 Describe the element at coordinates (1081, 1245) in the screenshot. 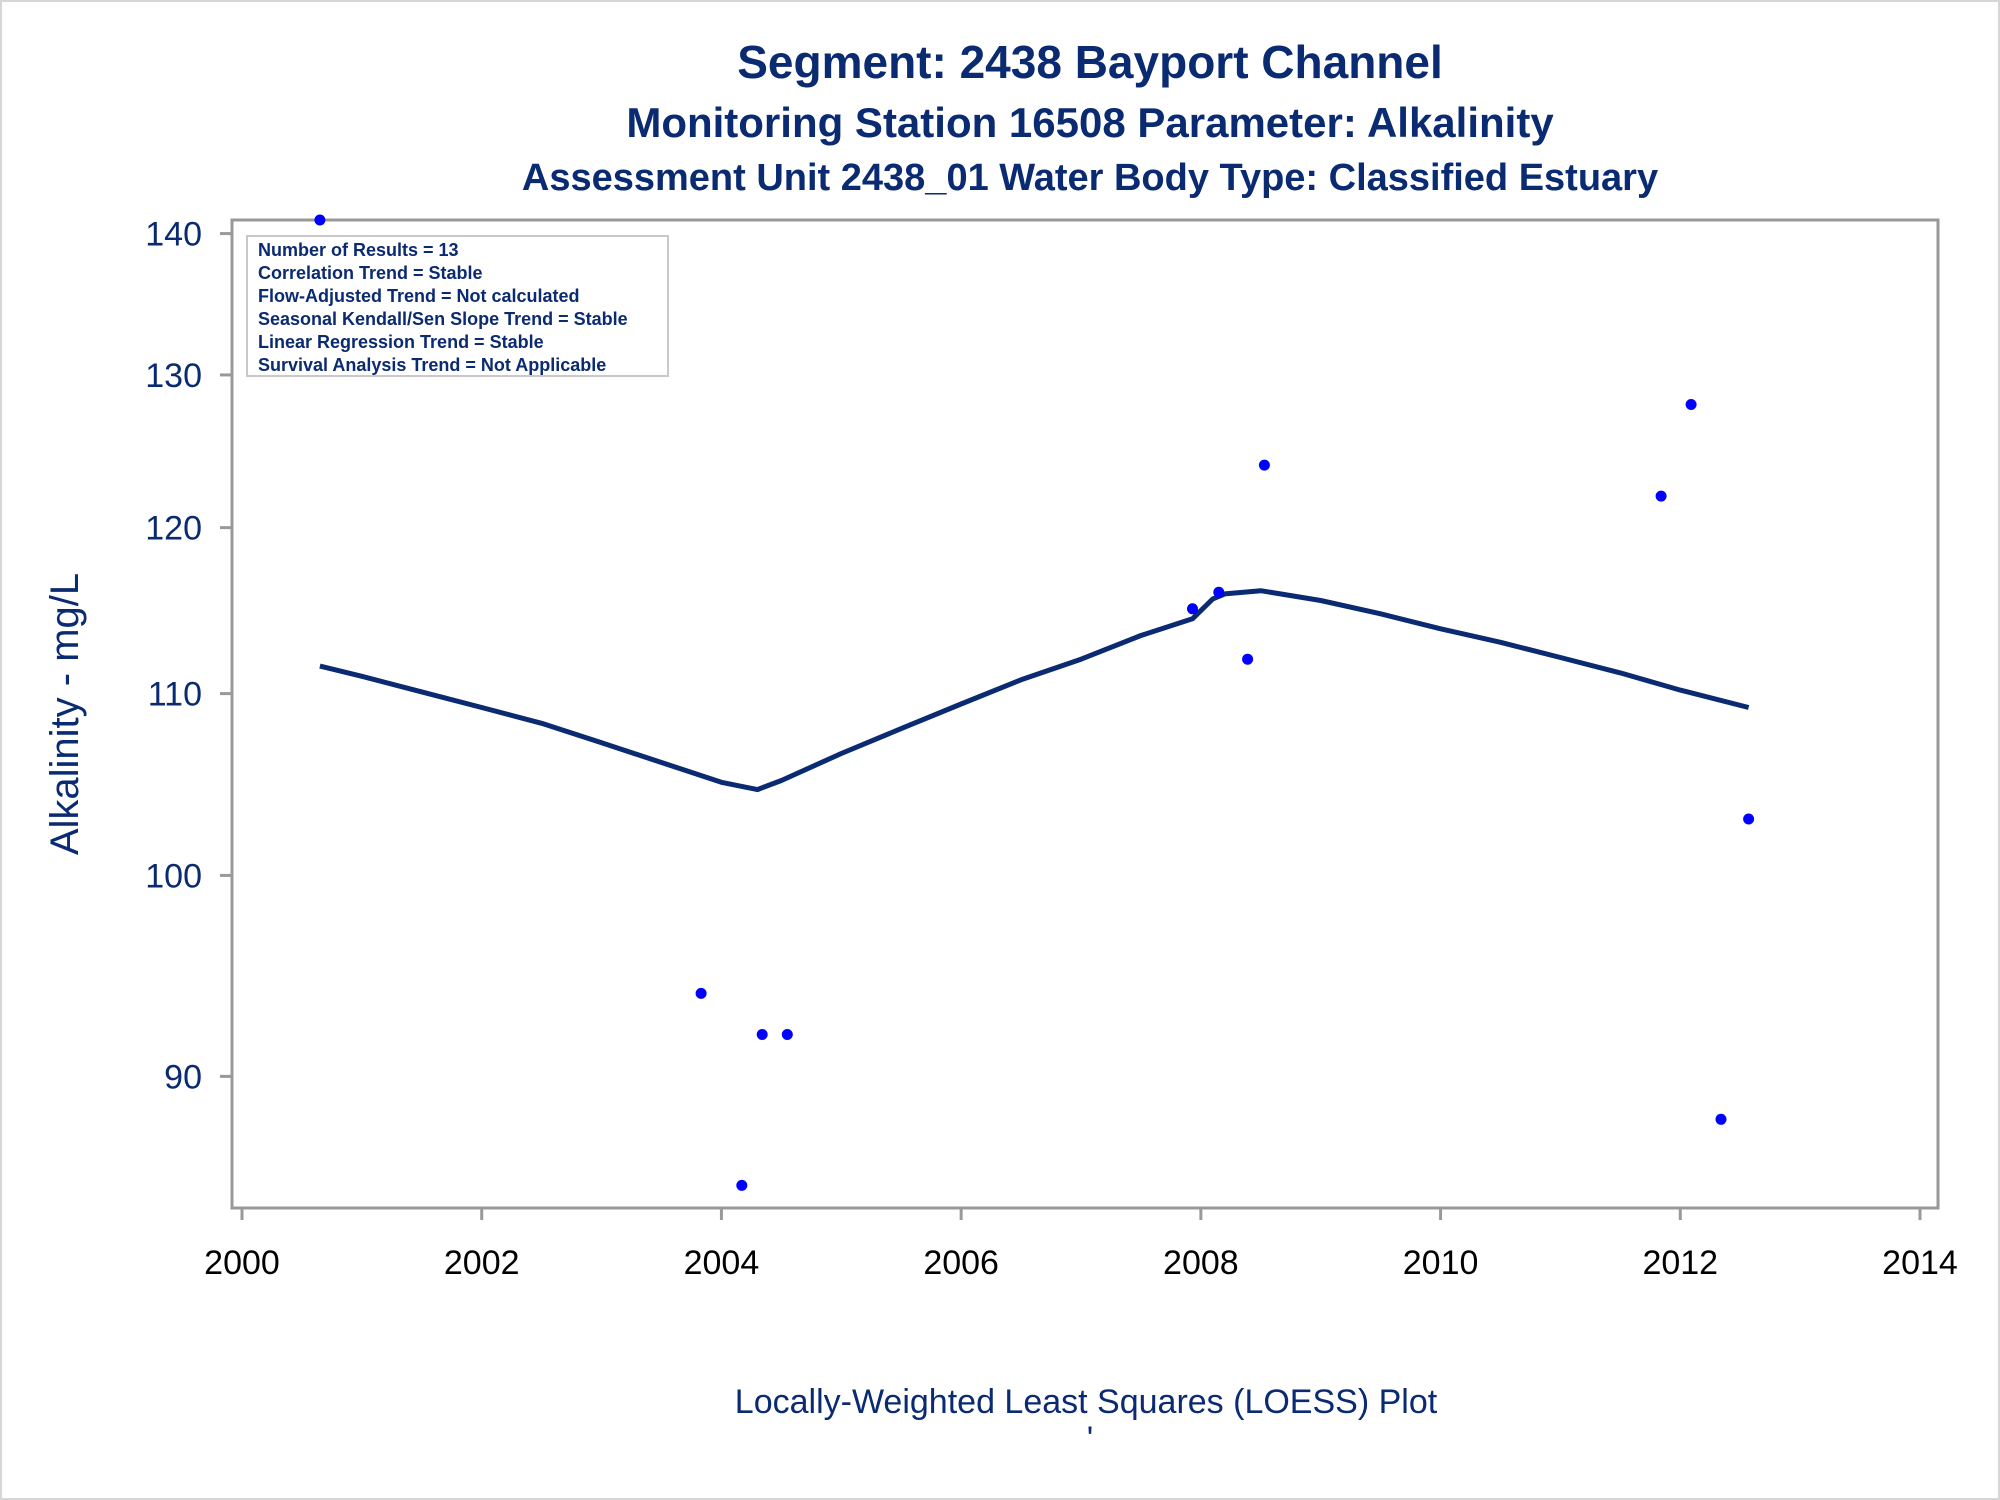

I see `x-axis: 2000 2002 2004 2006 2008 2010 2012 2014` at that location.